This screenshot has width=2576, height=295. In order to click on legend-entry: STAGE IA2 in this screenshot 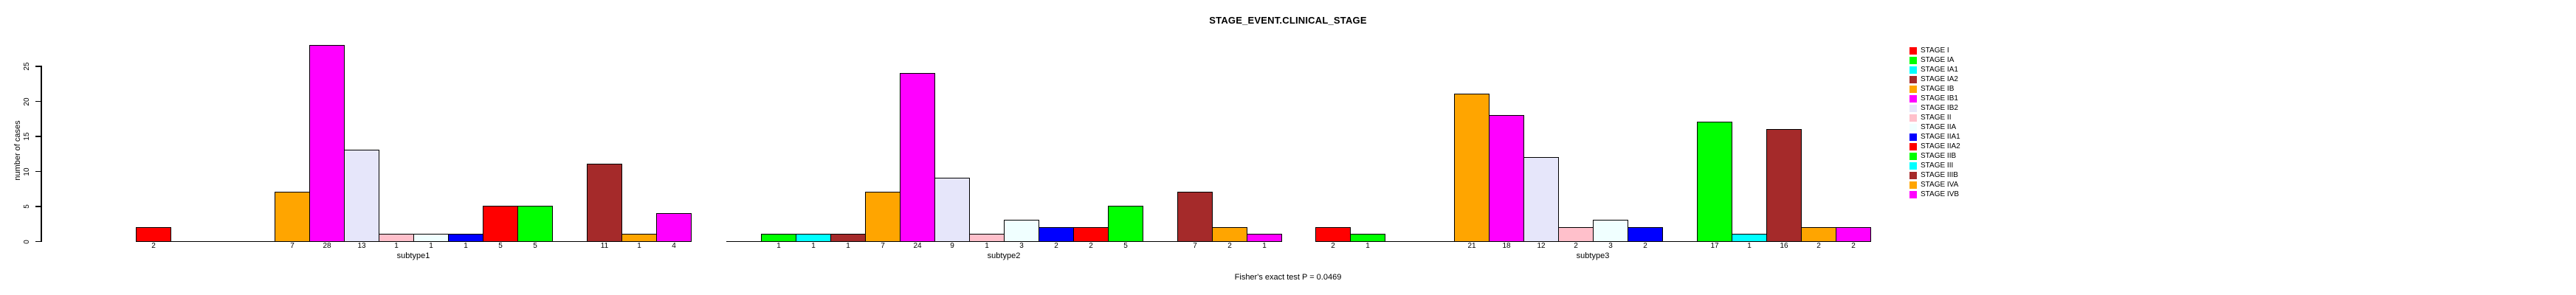, I will do `click(1935, 79)`.